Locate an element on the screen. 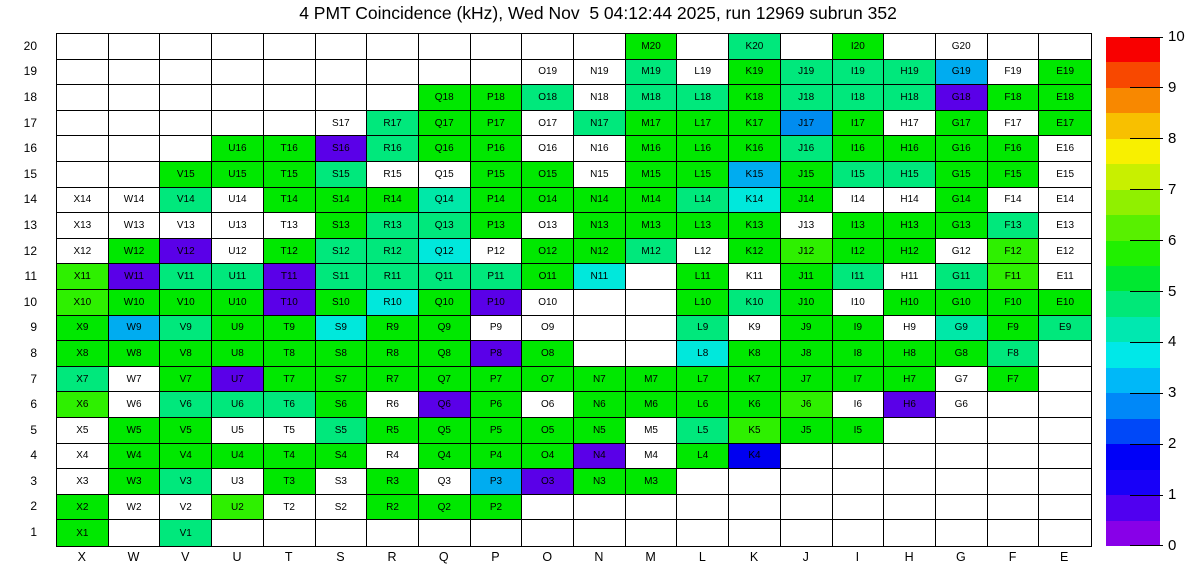 This screenshot has width=1196, height=572. cell-label: S15 is located at coordinates (340, 174).